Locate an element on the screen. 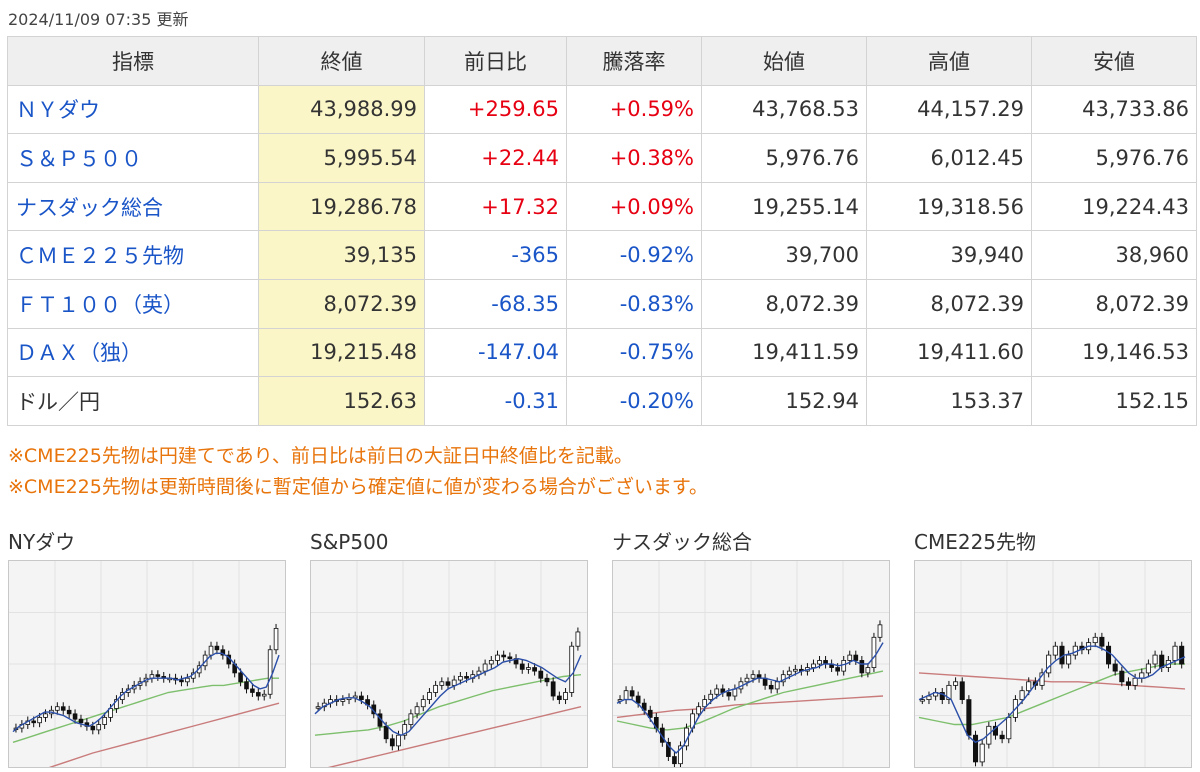  change-value: +22.44 is located at coordinates (495, 158).